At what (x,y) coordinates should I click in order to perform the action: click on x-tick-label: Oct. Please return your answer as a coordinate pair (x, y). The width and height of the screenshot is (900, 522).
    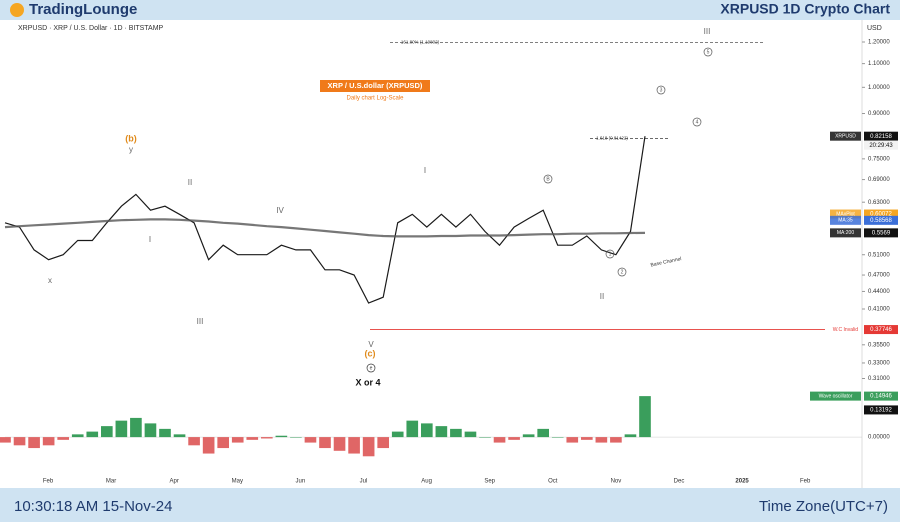
    Looking at the image, I should click on (553, 482).